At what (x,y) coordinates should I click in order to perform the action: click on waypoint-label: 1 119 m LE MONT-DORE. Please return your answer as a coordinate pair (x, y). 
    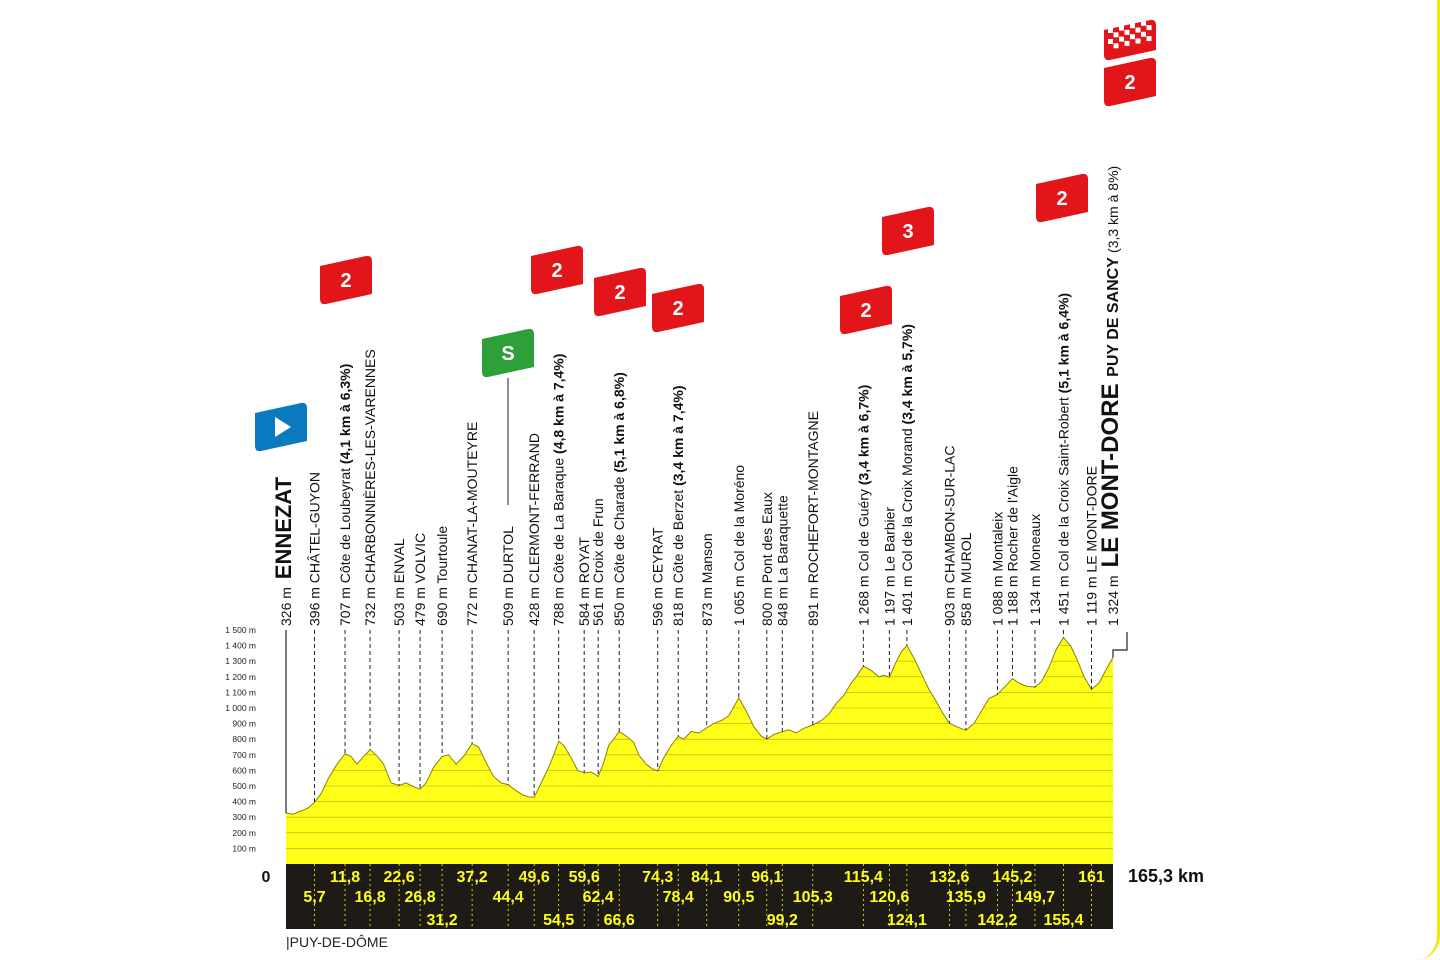
    Looking at the image, I should click on (1091, 546).